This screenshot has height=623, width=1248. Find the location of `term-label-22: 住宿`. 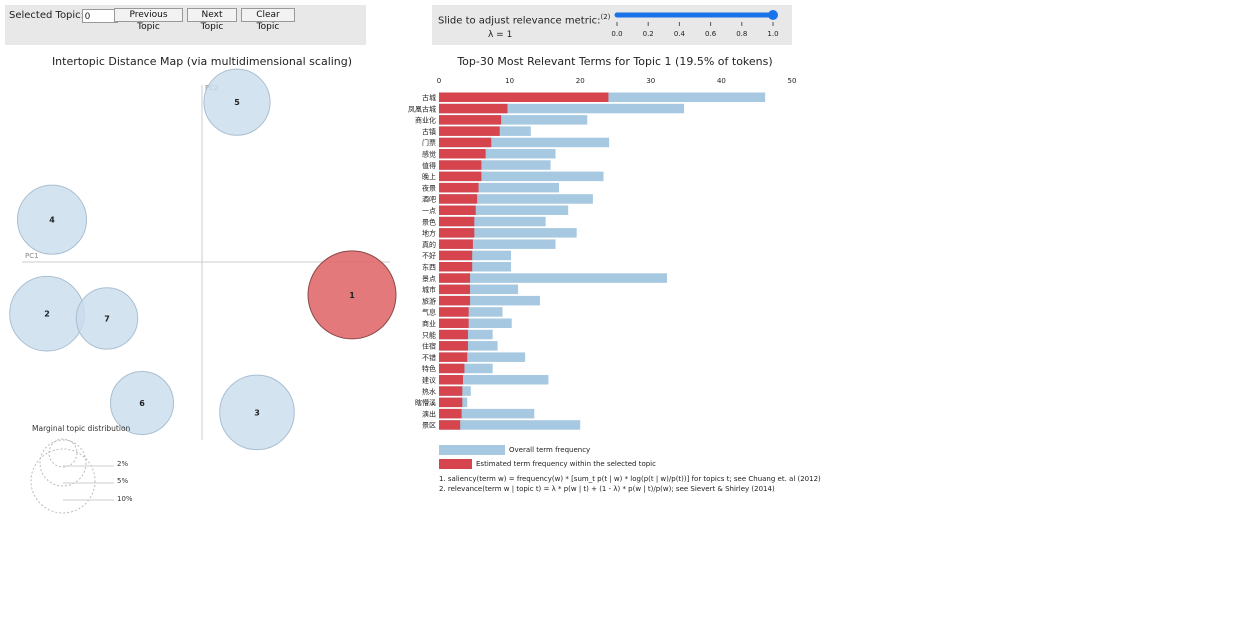

term-label-22: 住宿 is located at coordinates (429, 346).